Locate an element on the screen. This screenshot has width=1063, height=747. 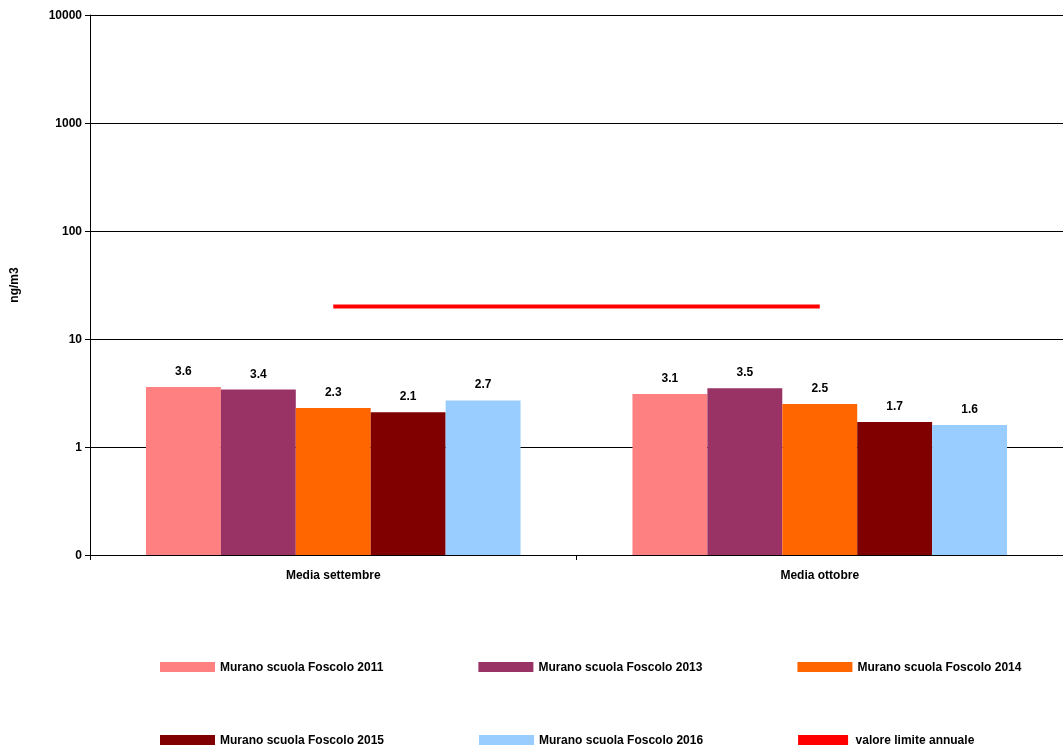
data-label: 2.7 is located at coordinates (483, 384).